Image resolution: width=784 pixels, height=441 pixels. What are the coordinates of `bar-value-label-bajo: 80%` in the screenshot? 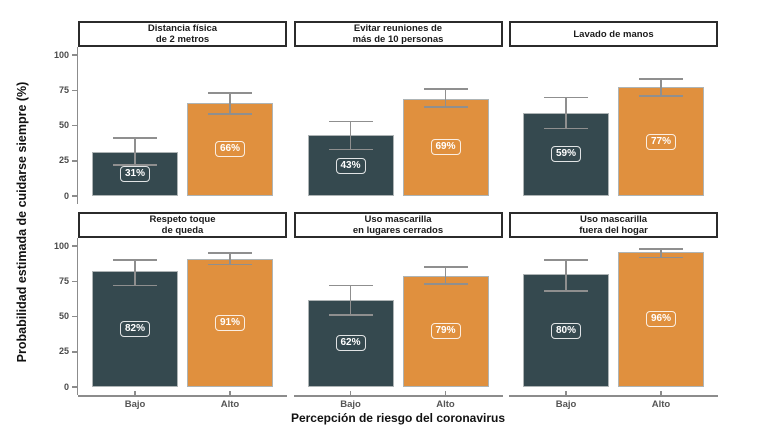 It's located at (566, 330).